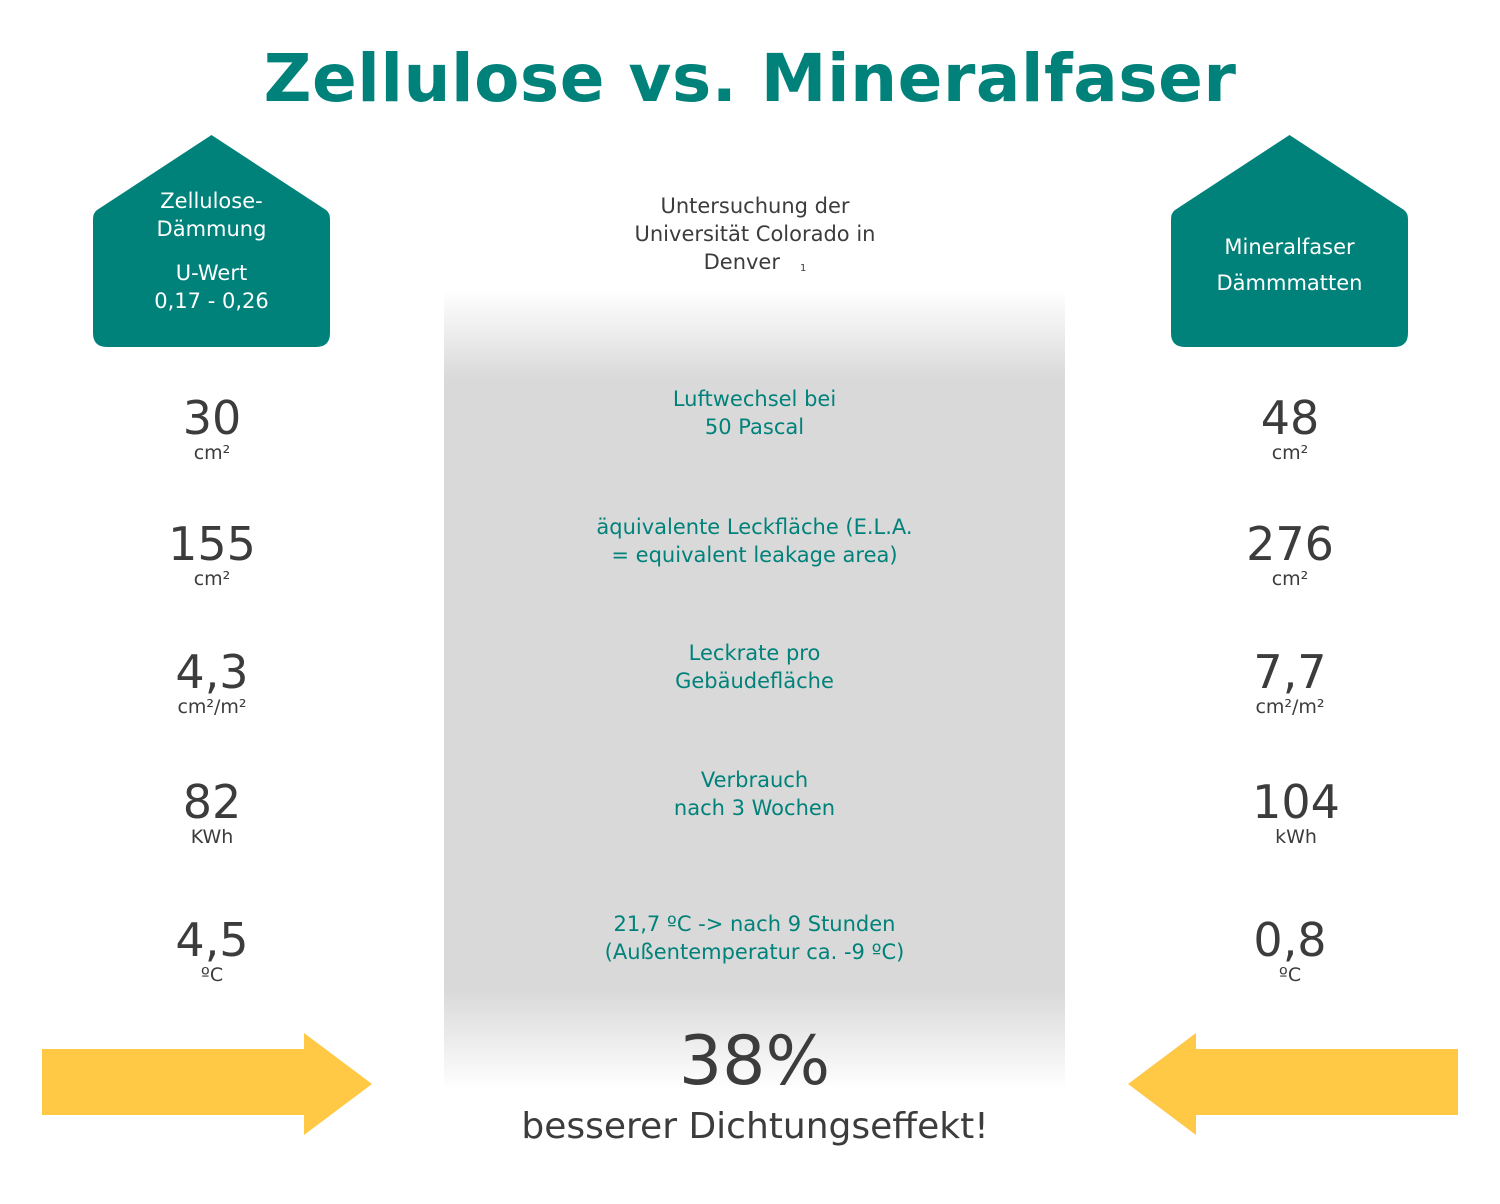 The width and height of the screenshot is (1500, 1204). Describe the element at coordinates (750, 78) in the screenshot. I see `page-title: Zellulose vs. Mineralfaser` at that location.